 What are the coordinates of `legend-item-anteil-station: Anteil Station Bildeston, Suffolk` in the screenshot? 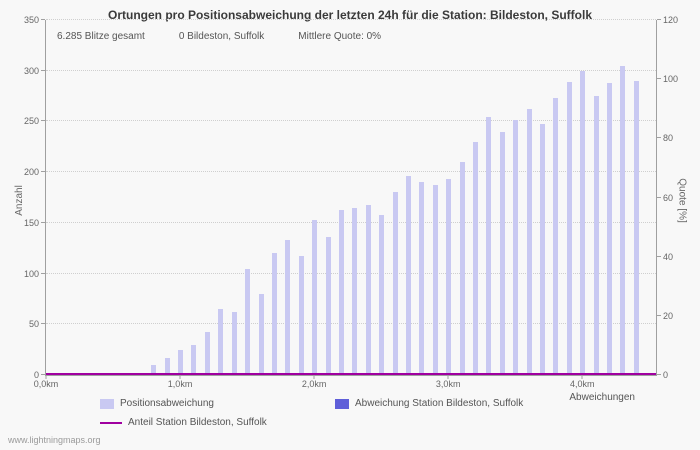 It's located at (183, 422).